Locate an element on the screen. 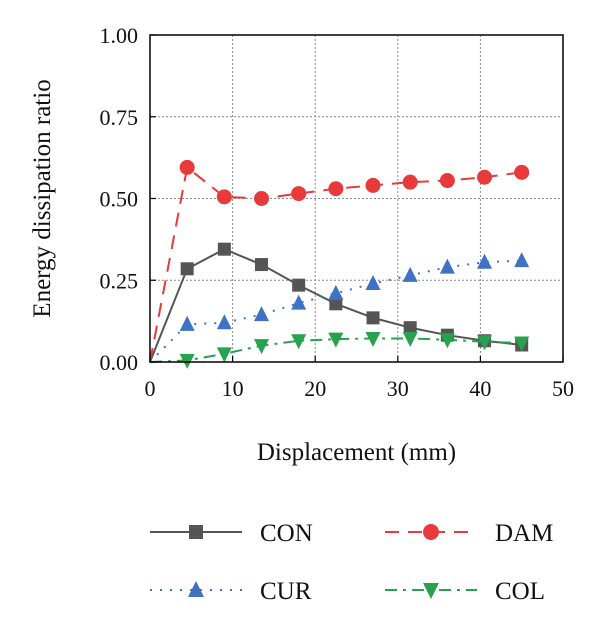  x-tick-label: 20 is located at coordinates (315, 388).